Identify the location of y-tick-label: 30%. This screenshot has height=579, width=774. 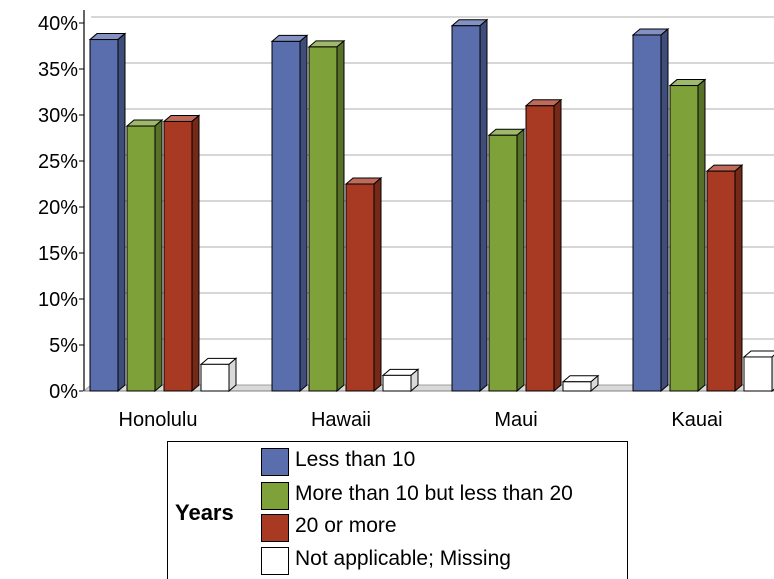
(58, 116).